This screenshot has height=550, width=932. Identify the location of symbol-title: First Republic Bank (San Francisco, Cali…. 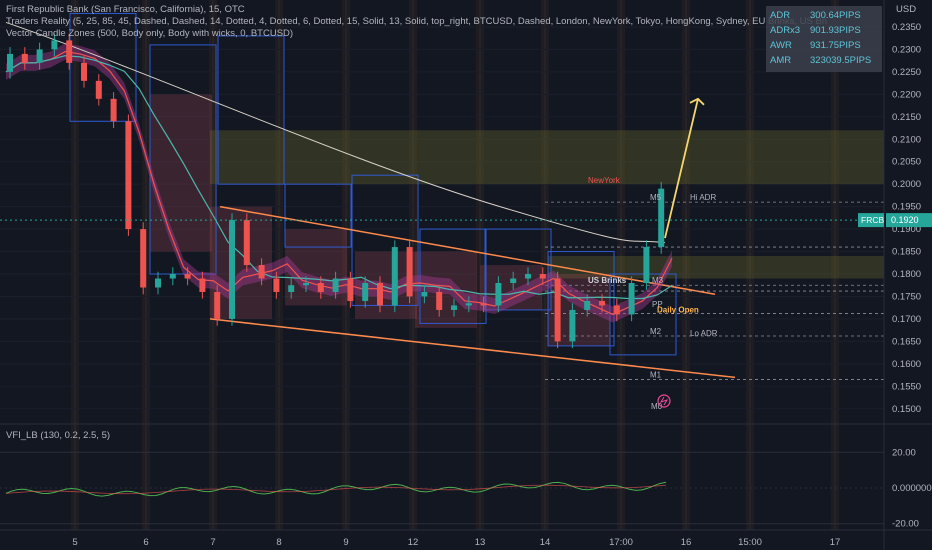
(125, 9).